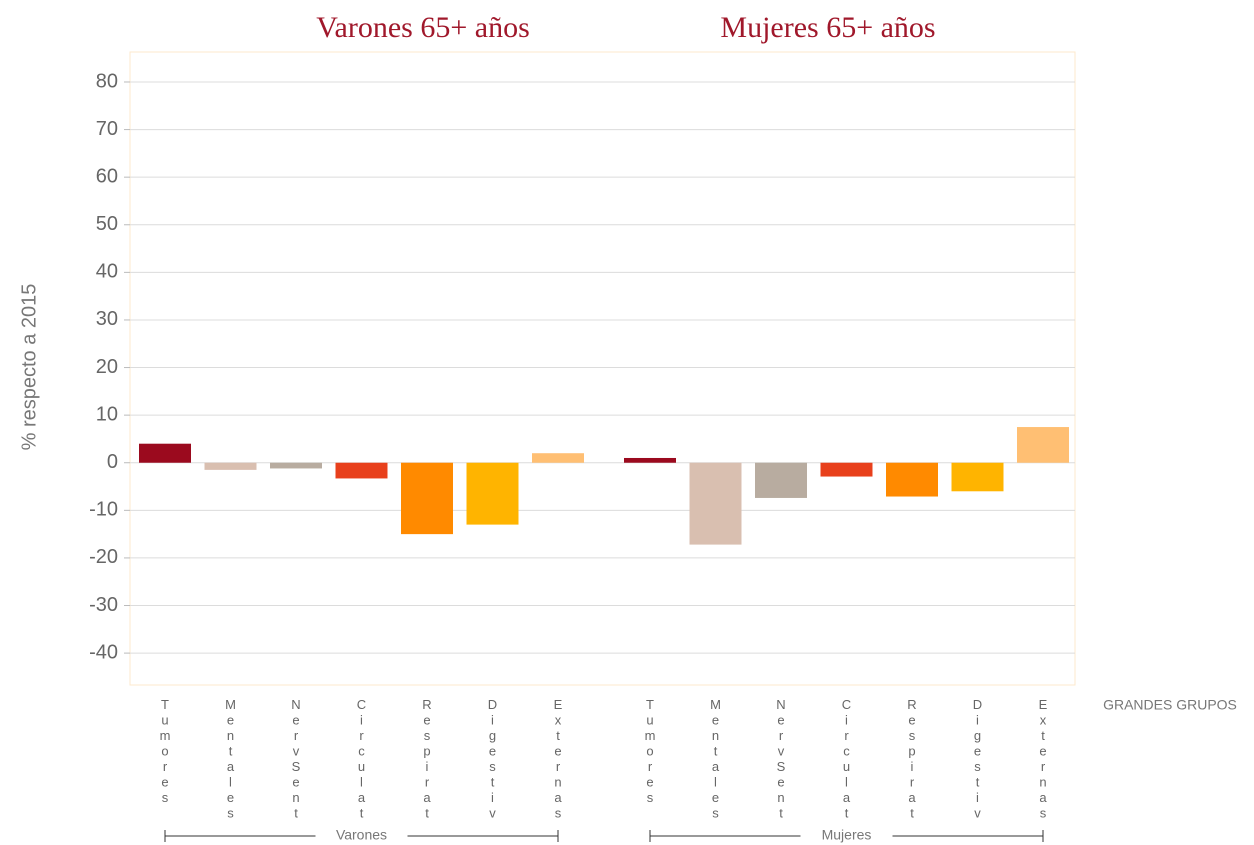 The height and width of the screenshot is (845, 1254). Describe the element at coordinates (107, 176) in the screenshot. I see `y-tick-label: 60` at that location.